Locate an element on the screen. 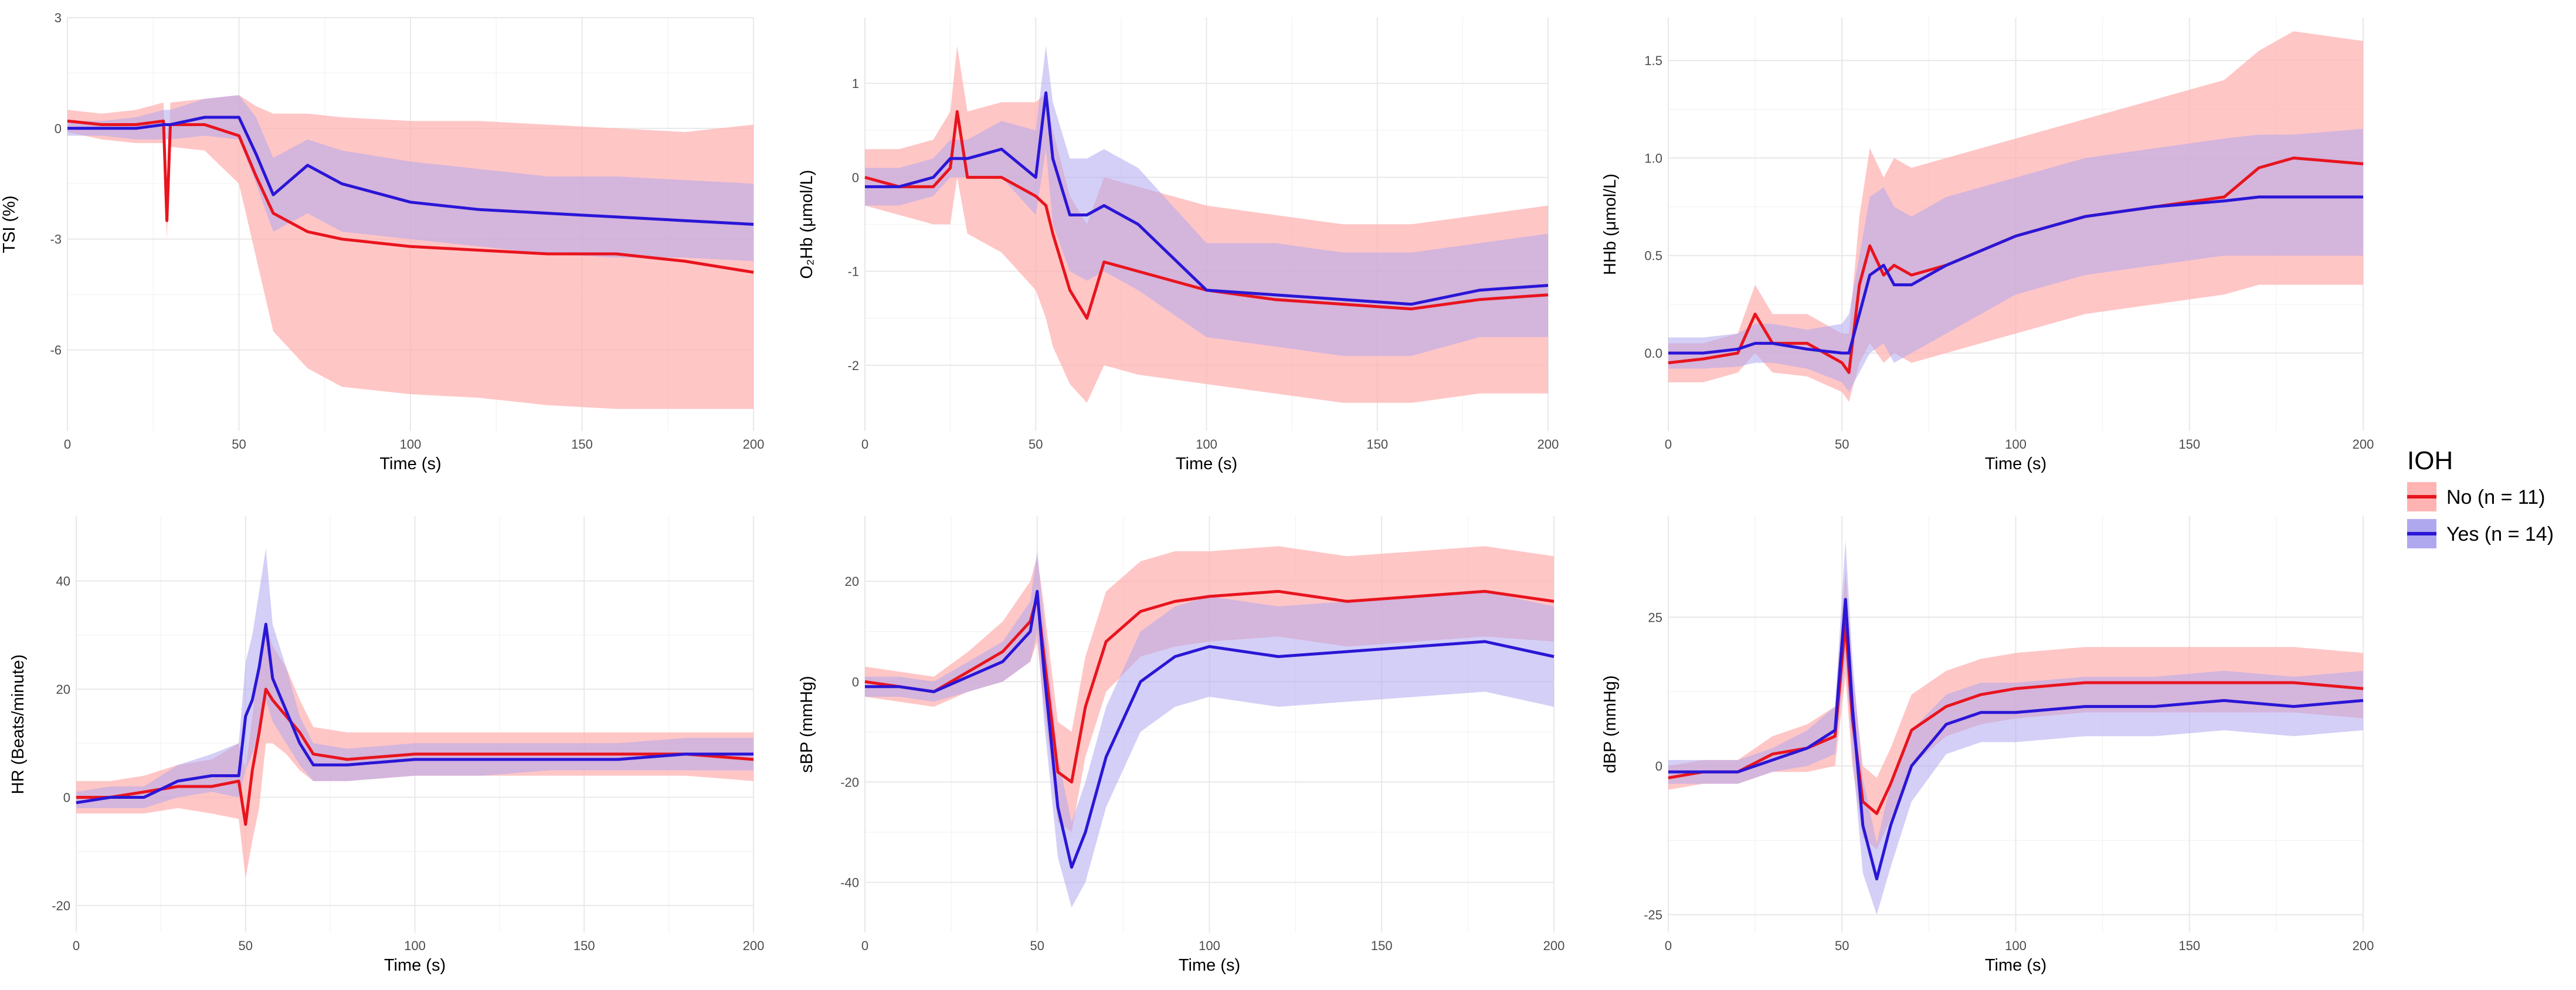  legend: IOH No (n = 11) Yes (n = 14) is located at coordinates (2480, 497).